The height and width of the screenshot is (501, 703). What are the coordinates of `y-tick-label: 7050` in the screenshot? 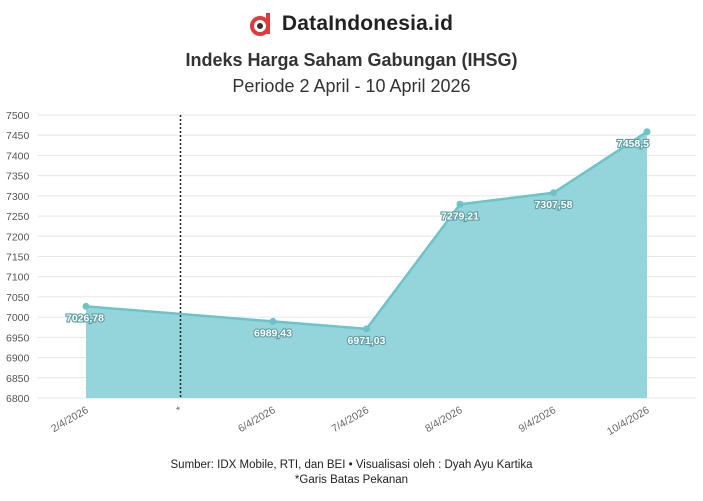 It's located at (18, 298).